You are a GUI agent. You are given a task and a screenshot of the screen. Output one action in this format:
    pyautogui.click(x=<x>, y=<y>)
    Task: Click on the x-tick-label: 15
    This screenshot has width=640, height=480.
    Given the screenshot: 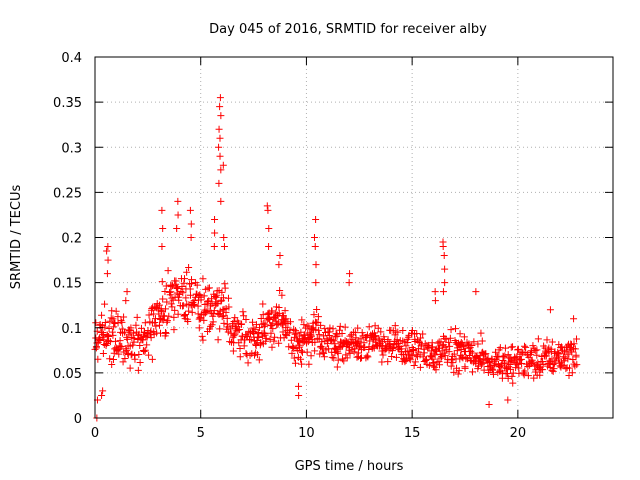 What is the action you would take?
    pyautogui.click(x=412, y=433)
    